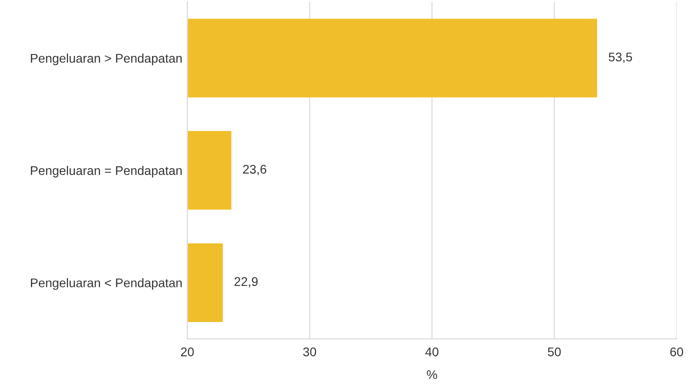  What do you see at coordinates (554, 351) in the screenshot?
I see `x-tick-label: 50` at bounding box center [554, 351].